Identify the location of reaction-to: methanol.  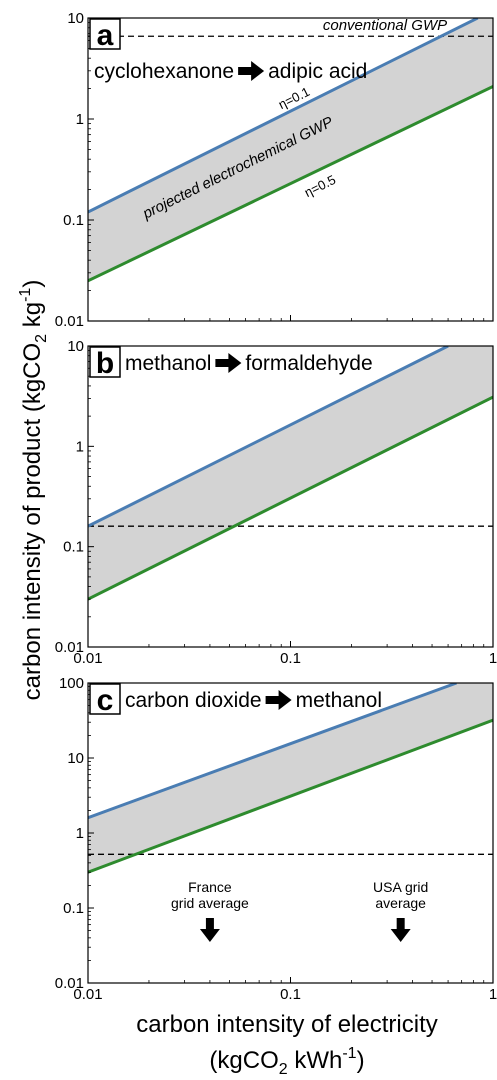
(339, 700).